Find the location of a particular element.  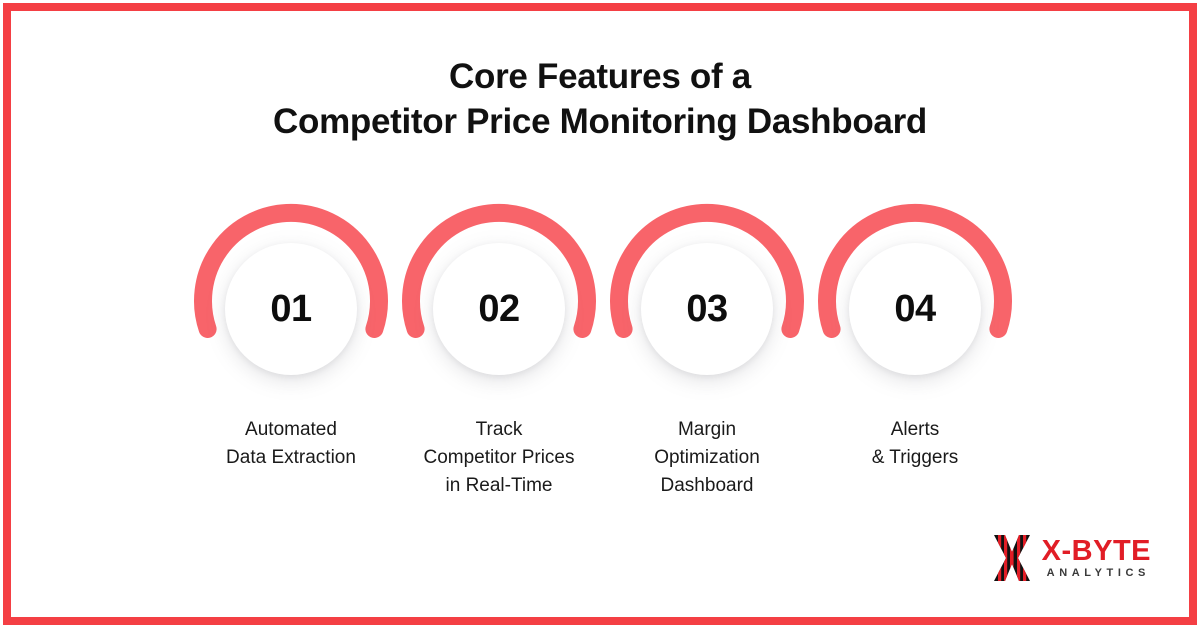

step-caption: Alerts & Triggers is located at coordinates (915, 444).